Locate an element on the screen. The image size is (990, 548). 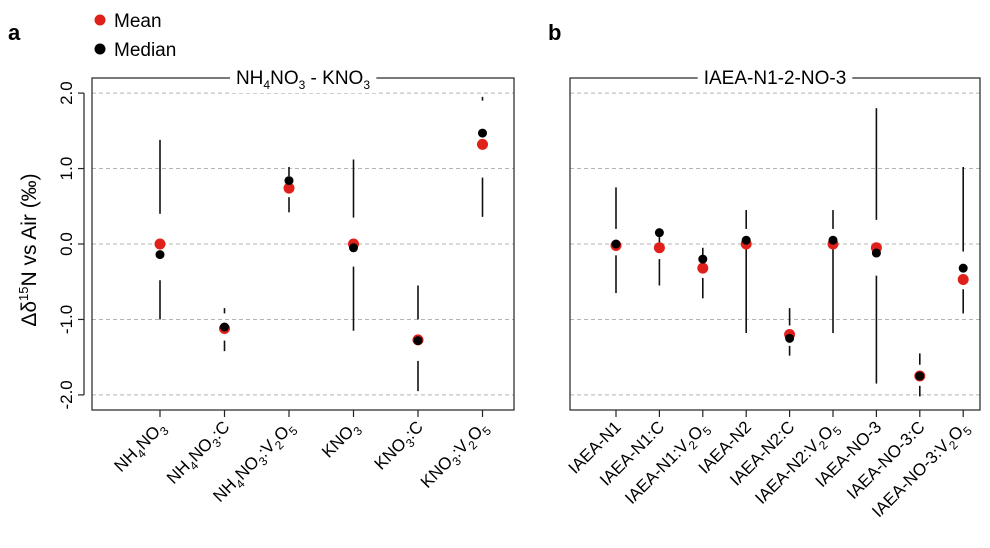
x-tick-label: KNO3:V2O5 is located at coordinates (455, 455).